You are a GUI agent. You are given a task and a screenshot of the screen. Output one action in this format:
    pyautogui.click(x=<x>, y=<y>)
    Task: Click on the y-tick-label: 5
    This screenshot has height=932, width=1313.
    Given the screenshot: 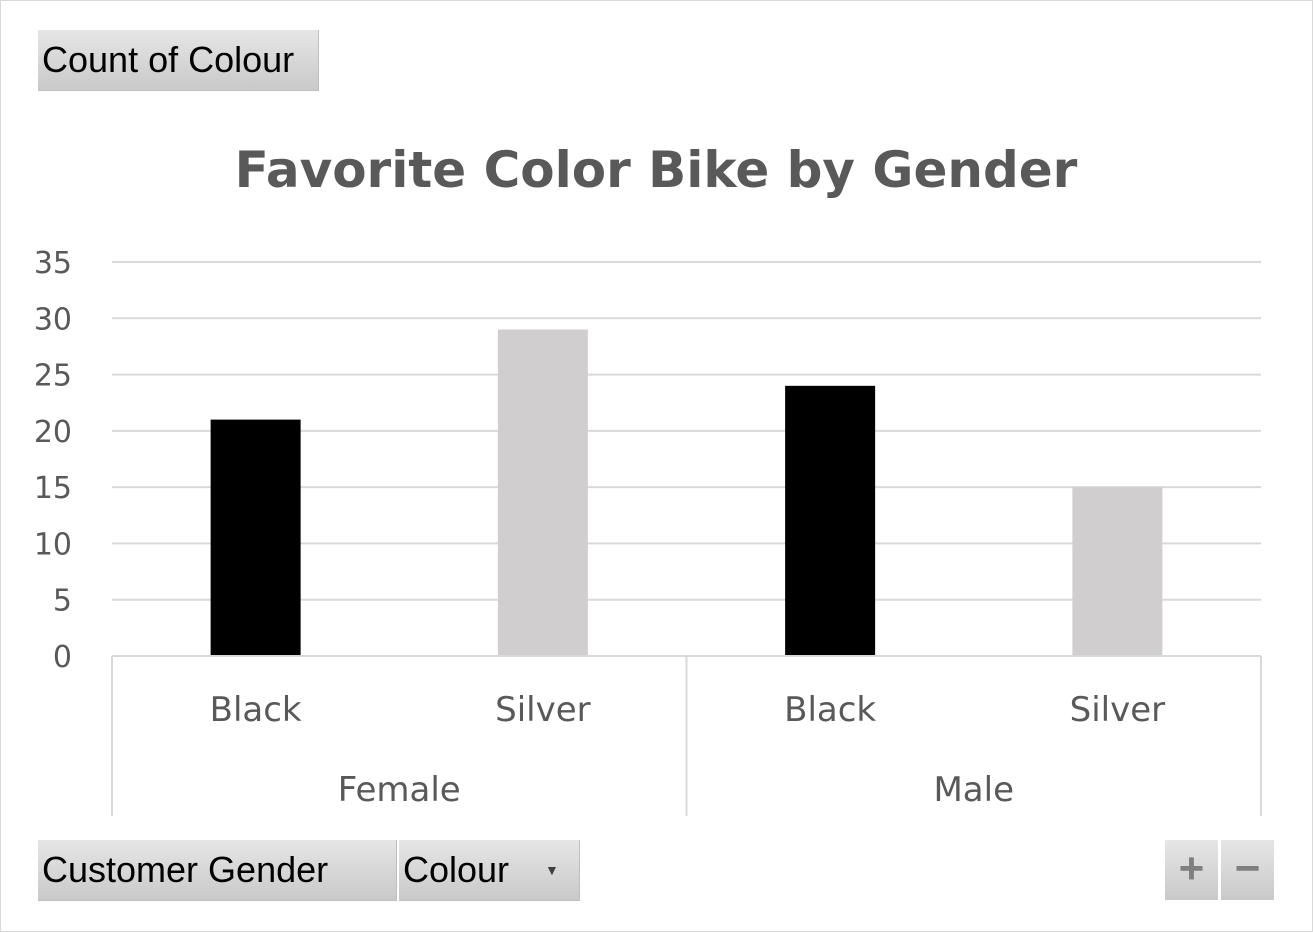 What is the action you would take?
    pyautogui.click(x=62, y=601)
    